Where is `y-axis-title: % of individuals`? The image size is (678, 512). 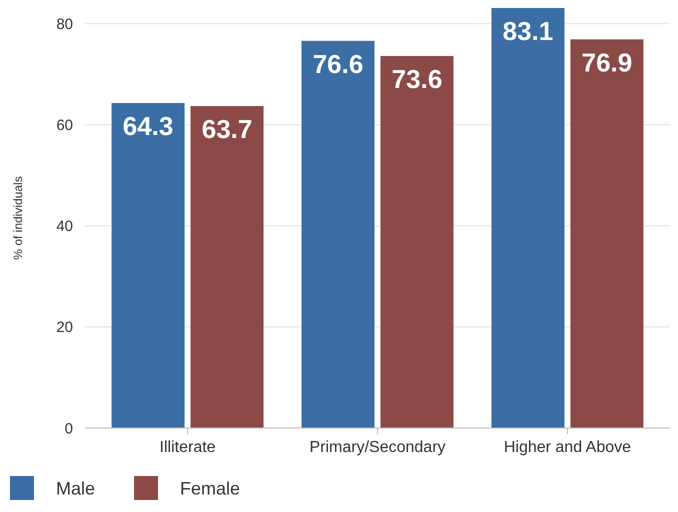
y-axis-title: % of individuals is located at coordinates (18, 218).